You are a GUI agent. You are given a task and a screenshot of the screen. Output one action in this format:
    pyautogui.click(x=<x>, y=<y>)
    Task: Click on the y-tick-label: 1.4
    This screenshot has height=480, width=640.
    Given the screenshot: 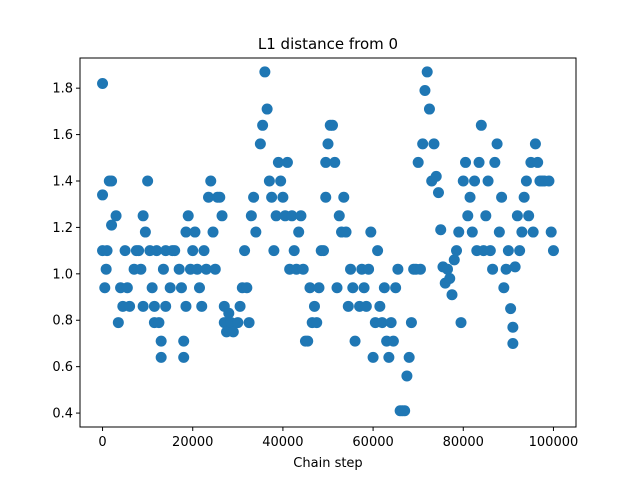 What is the action you would take?
    pyautogui.click(x=62, y=182)
    